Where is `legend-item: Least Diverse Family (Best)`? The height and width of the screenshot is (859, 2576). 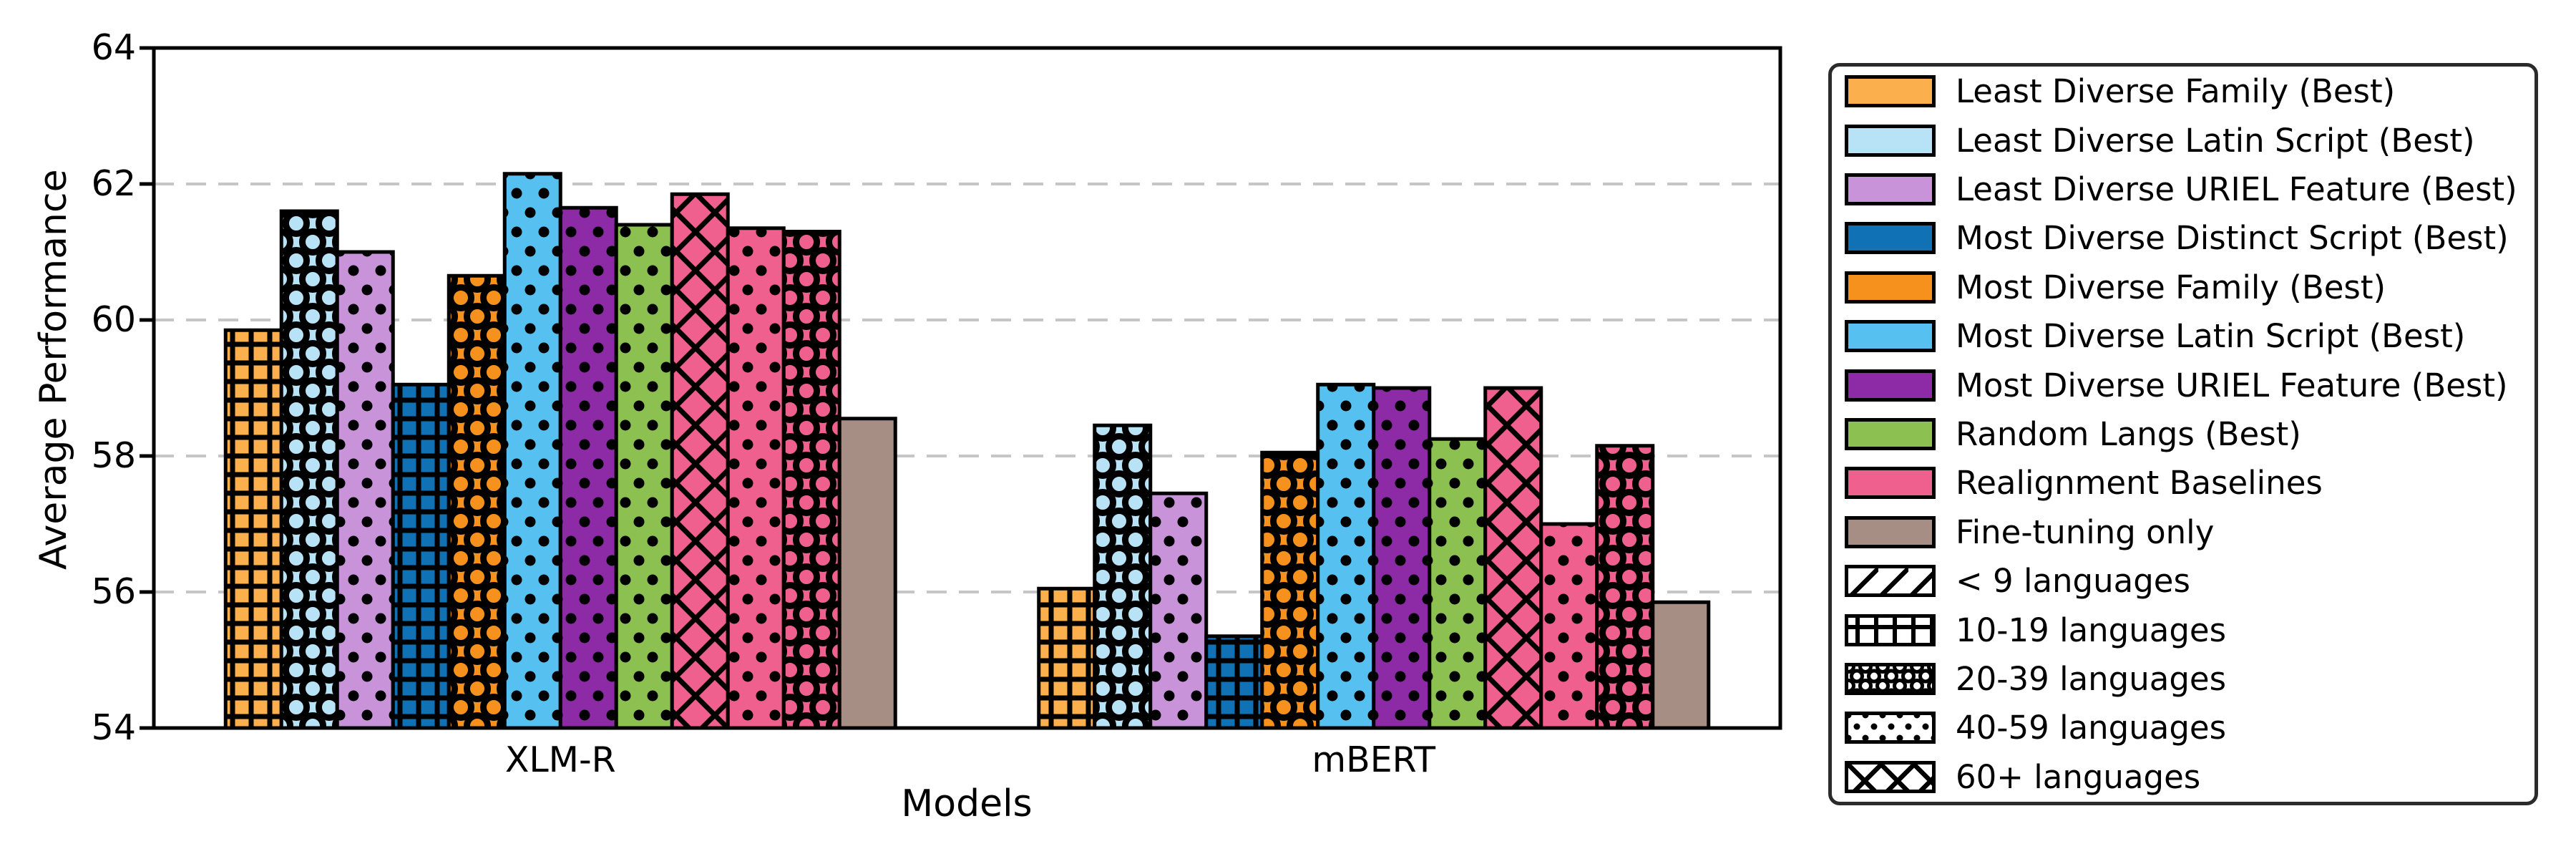
legend-item: Least Diverse Family (Best) is located at coordinates (2189, 91).